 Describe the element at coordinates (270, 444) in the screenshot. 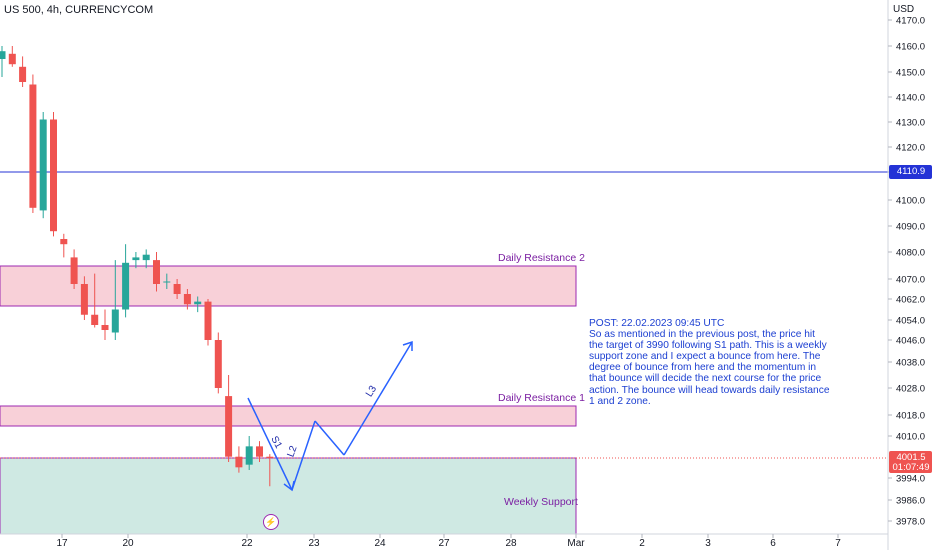

I see `wave-s1-leg` at that location.